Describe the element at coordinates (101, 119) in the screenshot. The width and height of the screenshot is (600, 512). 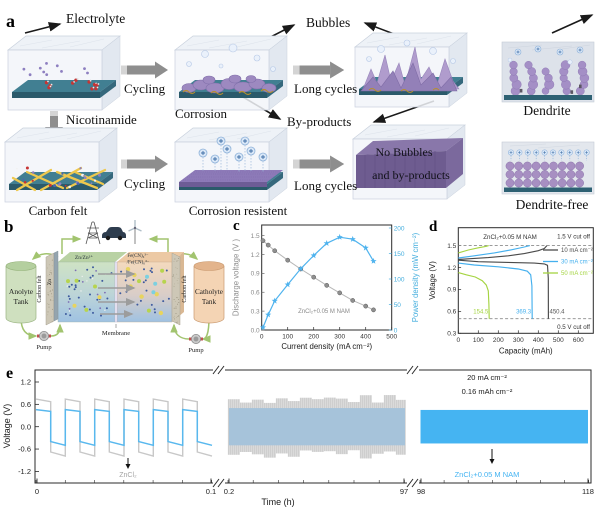
I see `label-nicotinamide: Nicotinamide` at that location.